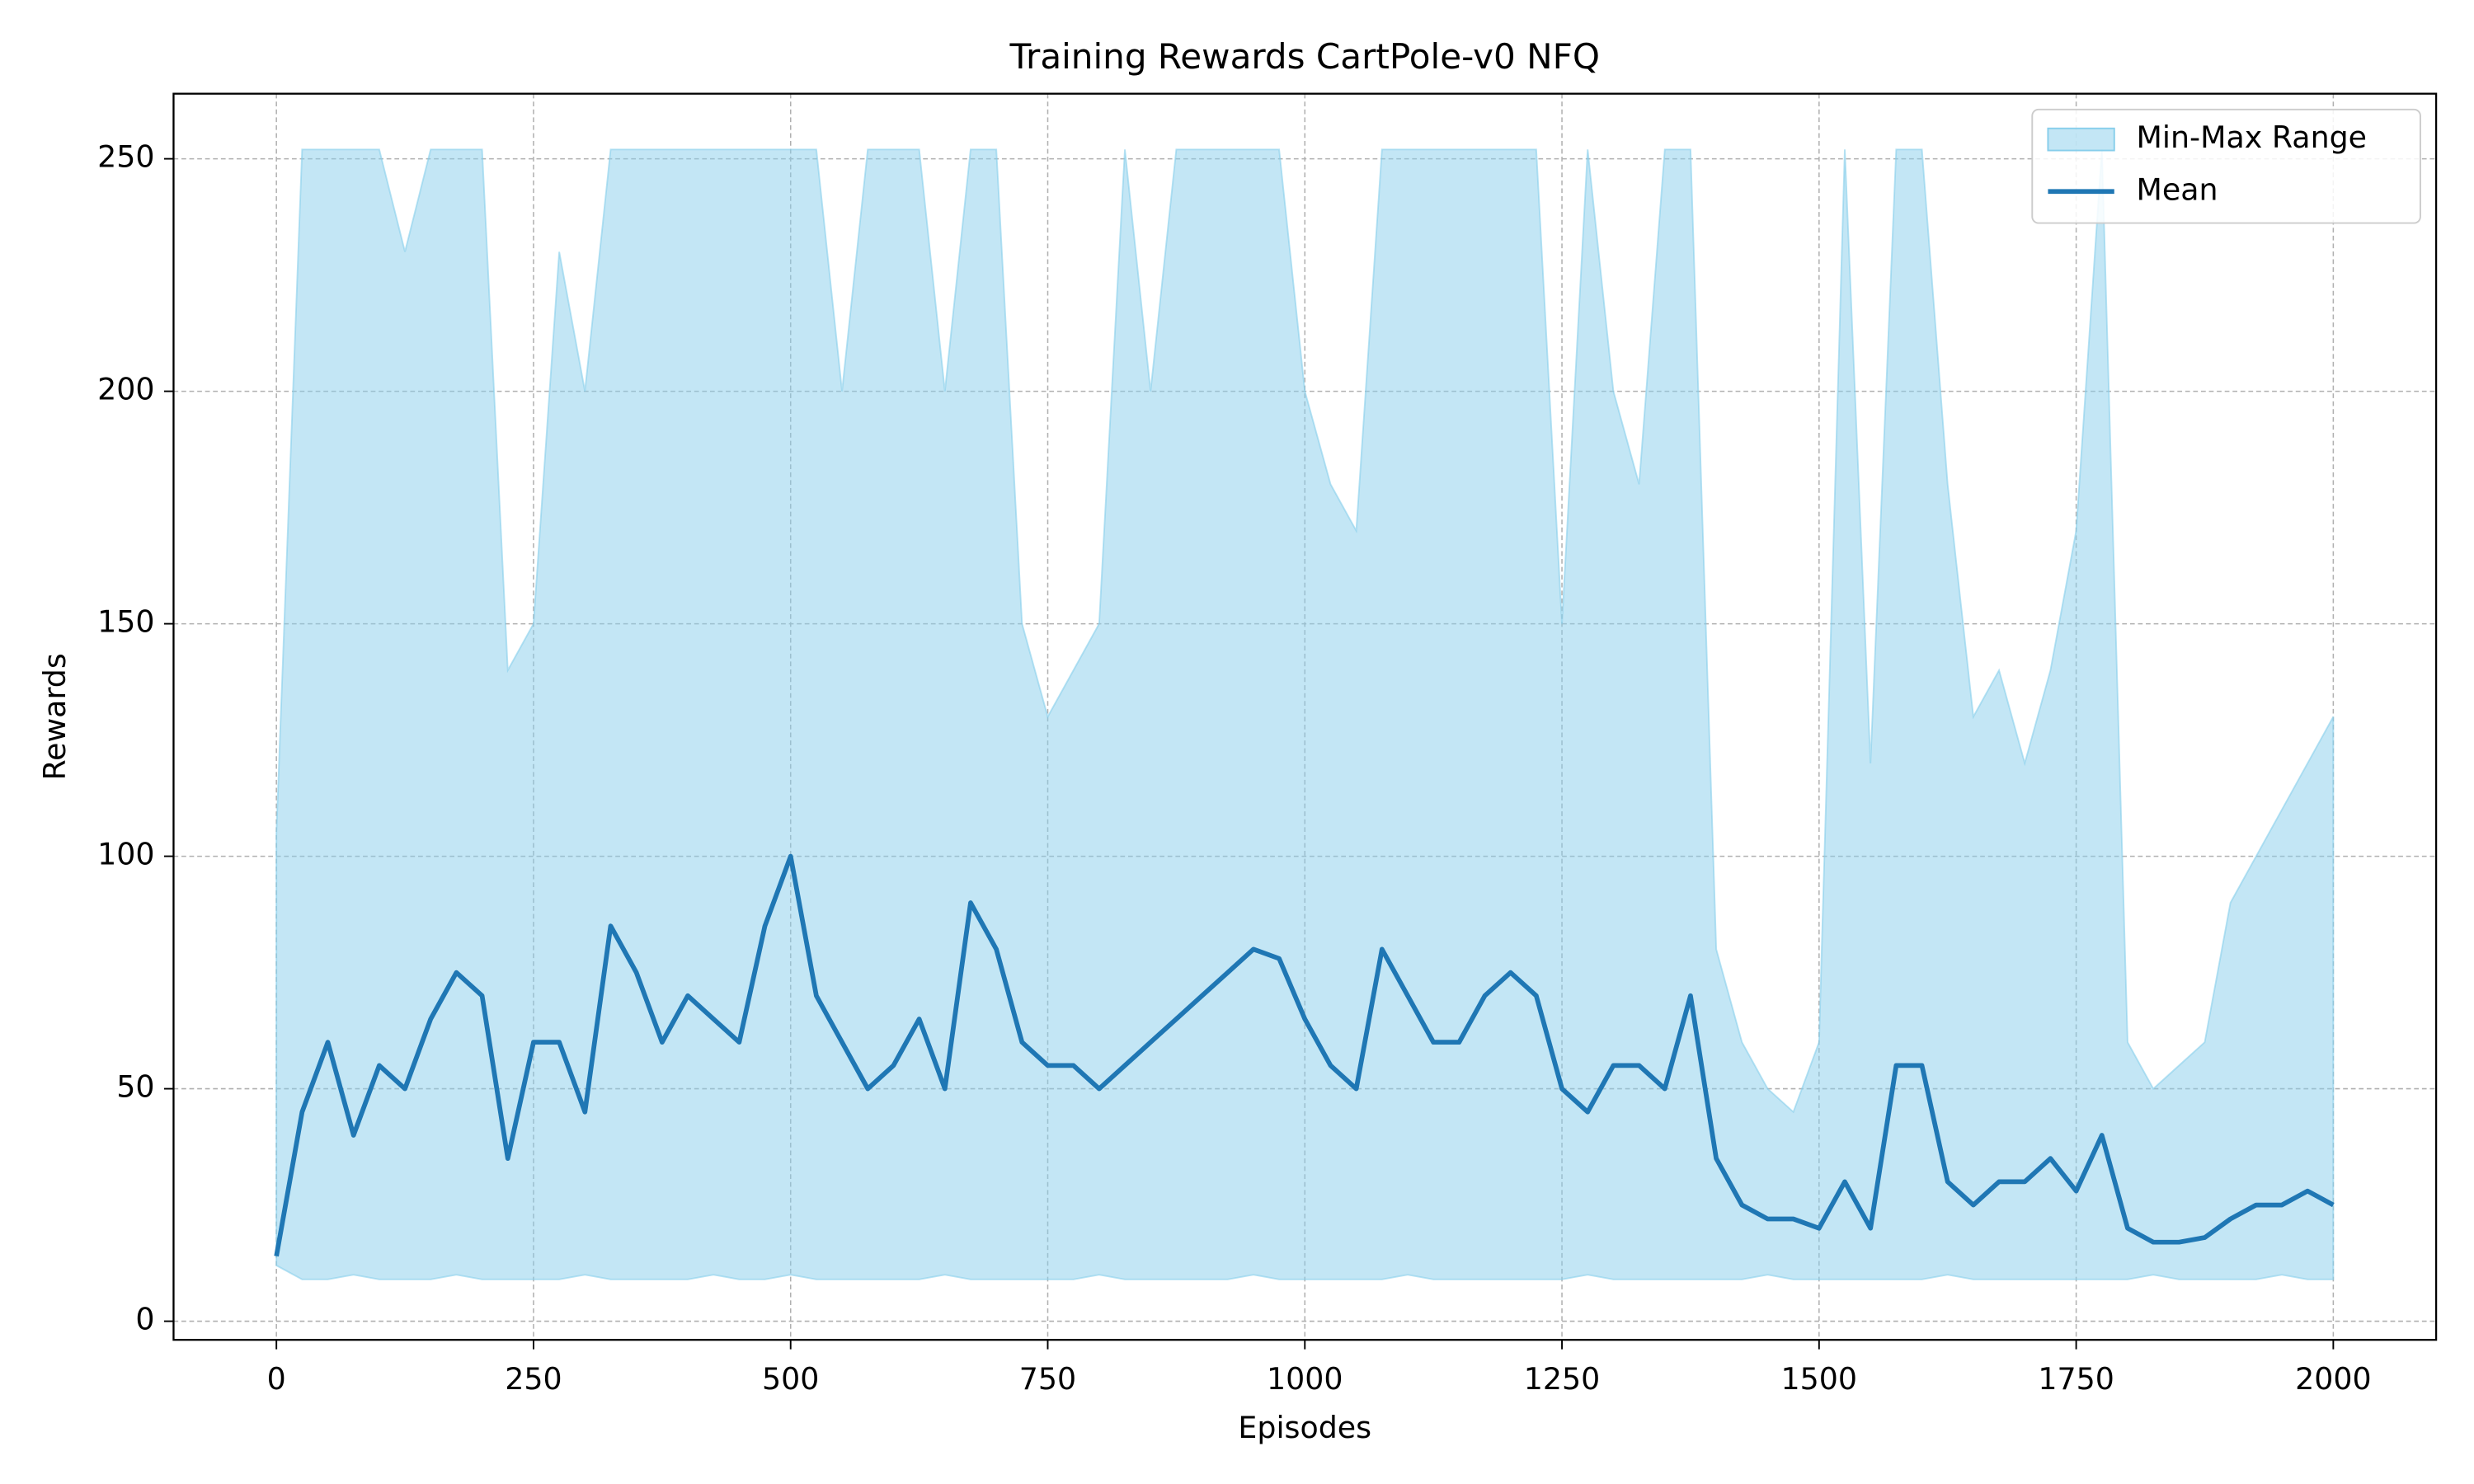 The image size is (2474, 1484). What do you see at coordinates (55, 716) in the screenshot?
I see `y-axis-label: Rewards` at bounding box center [55, 716].